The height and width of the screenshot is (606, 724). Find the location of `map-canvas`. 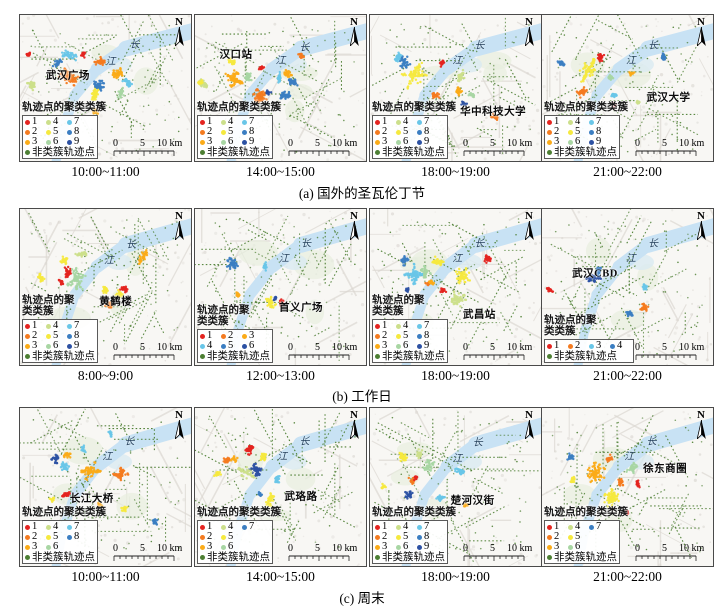

map-canvas is located at coordinates (280, 487).